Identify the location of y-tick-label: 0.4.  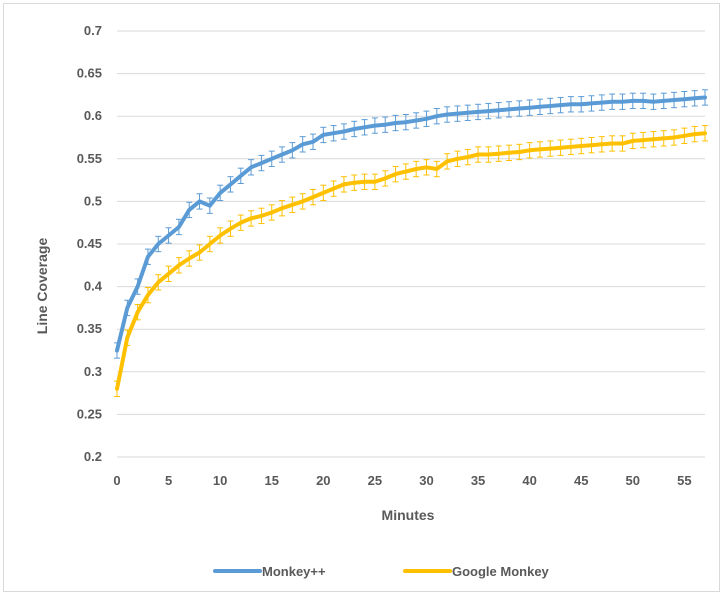
(93, 286).